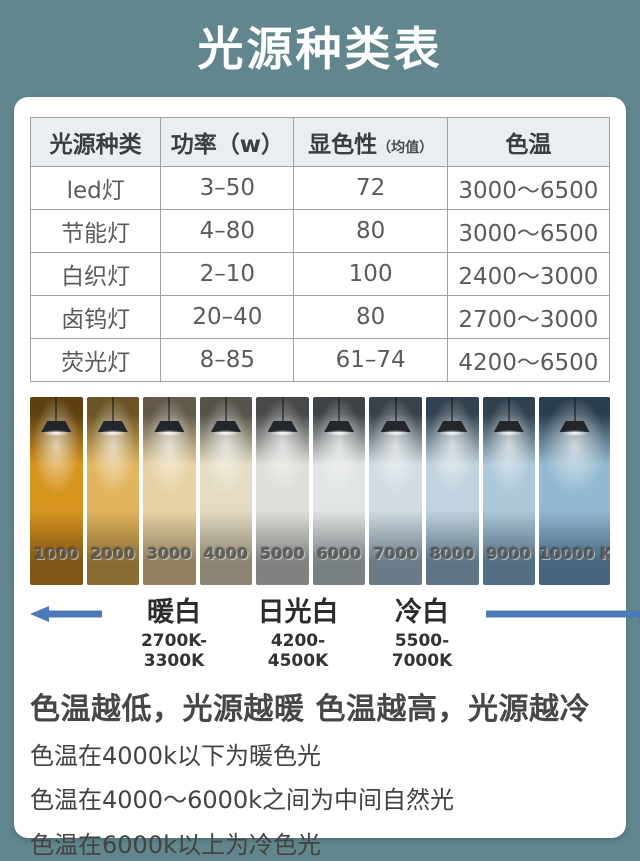 This screenshot has width=640, height=861. I want to click on kelvin-panel: 2000, so click(113, 491).